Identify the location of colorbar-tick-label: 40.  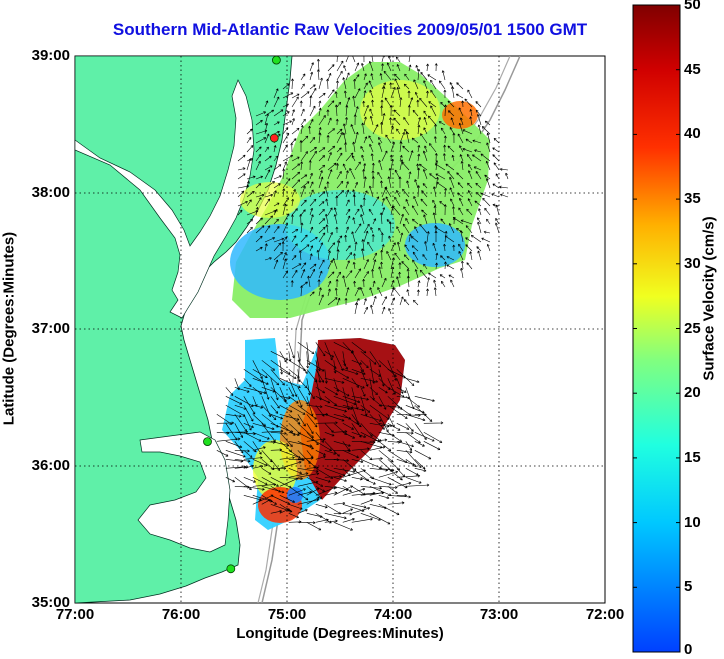
(692, 134).